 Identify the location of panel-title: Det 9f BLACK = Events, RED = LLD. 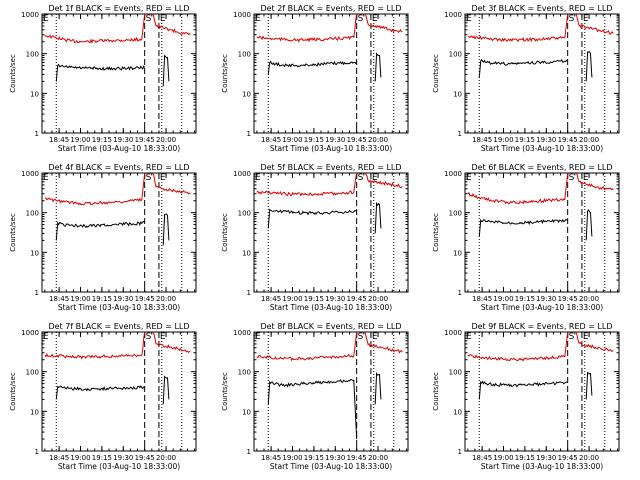
(541, 326).